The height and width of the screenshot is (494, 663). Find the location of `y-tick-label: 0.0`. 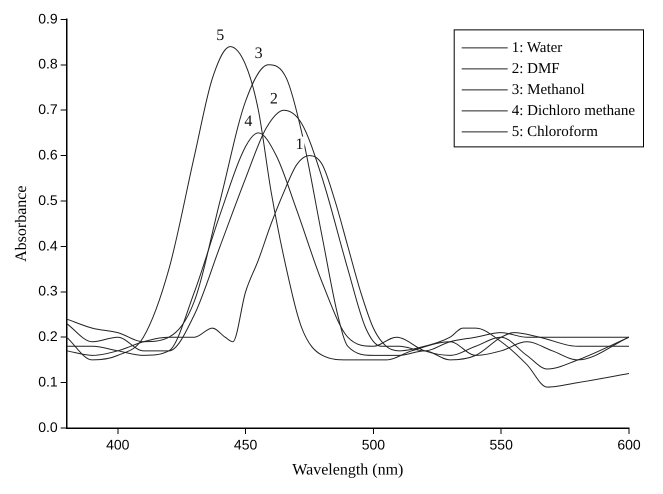

y-tick-label: 0.0 is located at coordinates (48, 426).